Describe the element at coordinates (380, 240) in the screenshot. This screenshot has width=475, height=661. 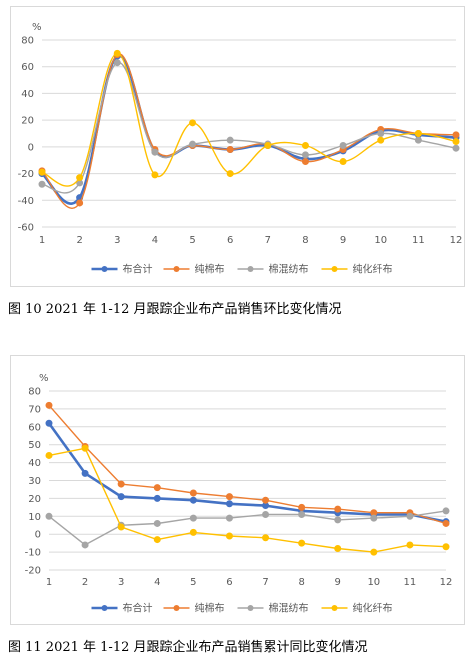
I see `x-tick-label: 10` at that location.